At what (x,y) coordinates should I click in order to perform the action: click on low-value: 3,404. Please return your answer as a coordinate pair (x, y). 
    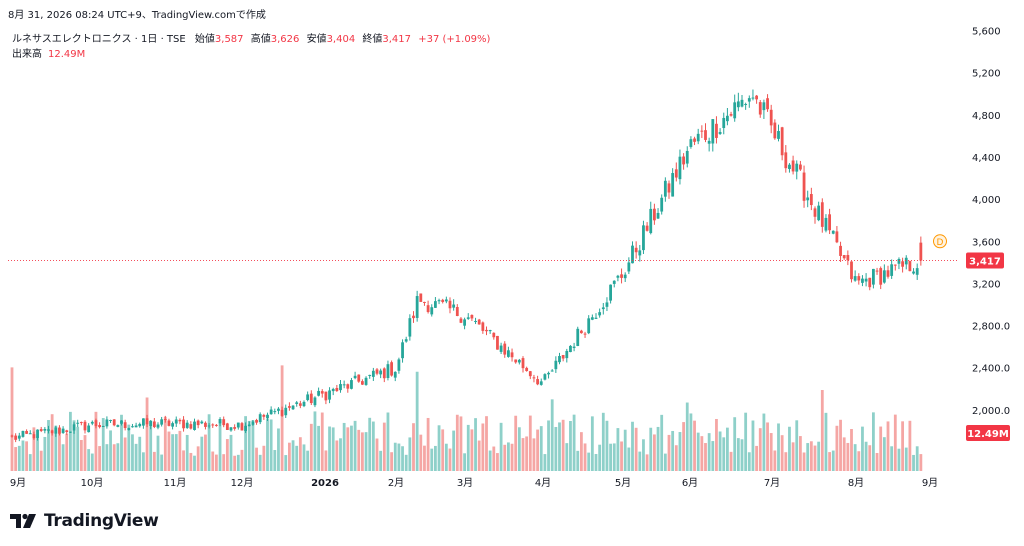
    Looking at the image, I should click on (341, 39).